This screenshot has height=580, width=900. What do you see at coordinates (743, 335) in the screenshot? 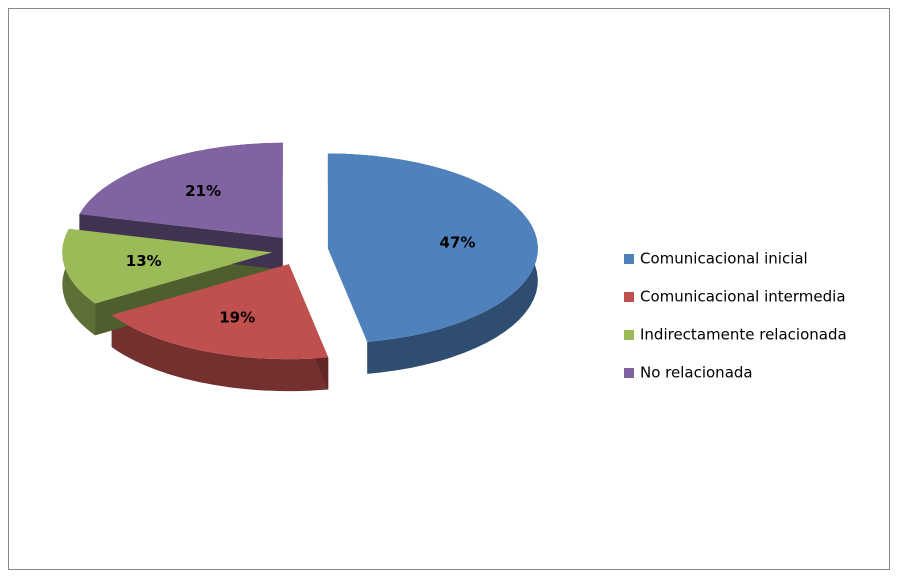
I see `legend-label: Indirectamente relacionada` at bounding box center [743, 335].